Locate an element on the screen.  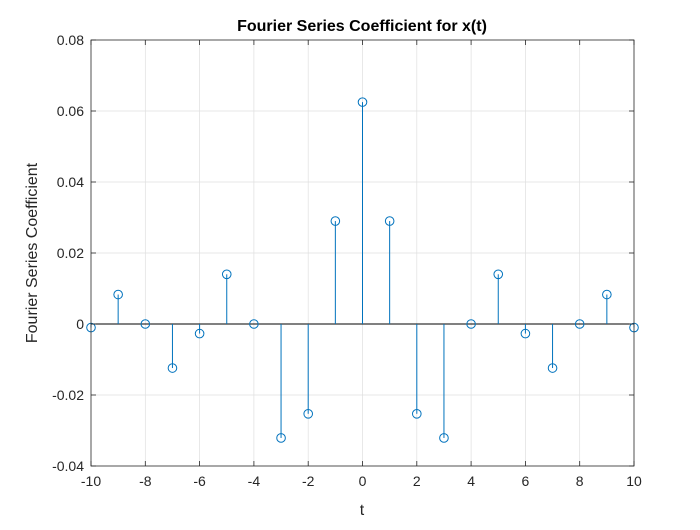
x-tick-label: 8 is located at coordinates (580, 481).